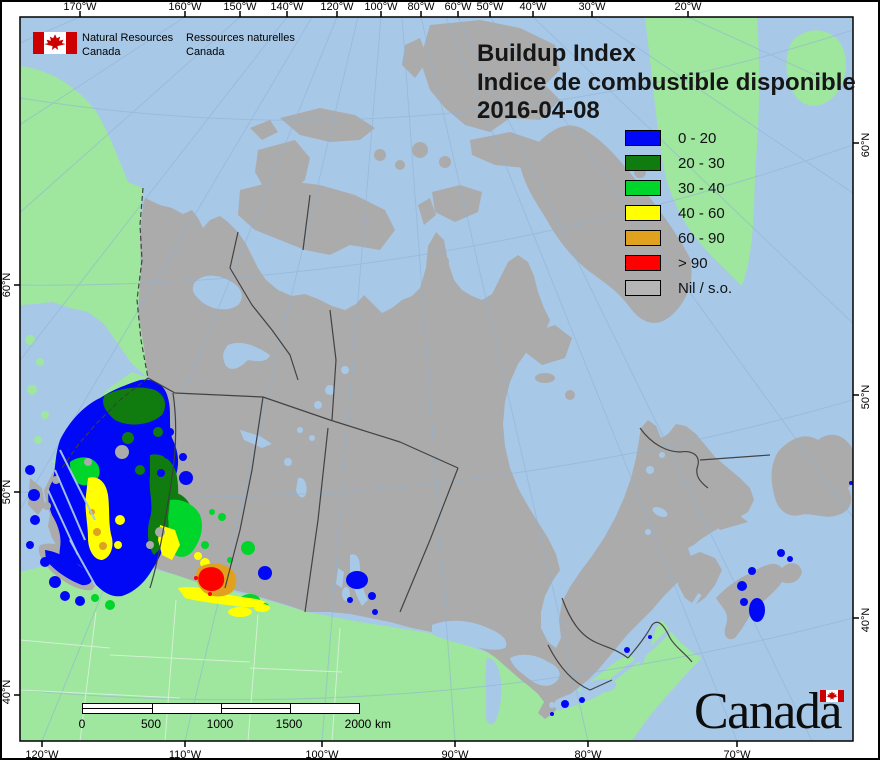 This screenshot has width=880, height=760. Describe the element at coordinates (533, 7) in the screenshot. I see `axis-label-top-9: 40°W` at that location.